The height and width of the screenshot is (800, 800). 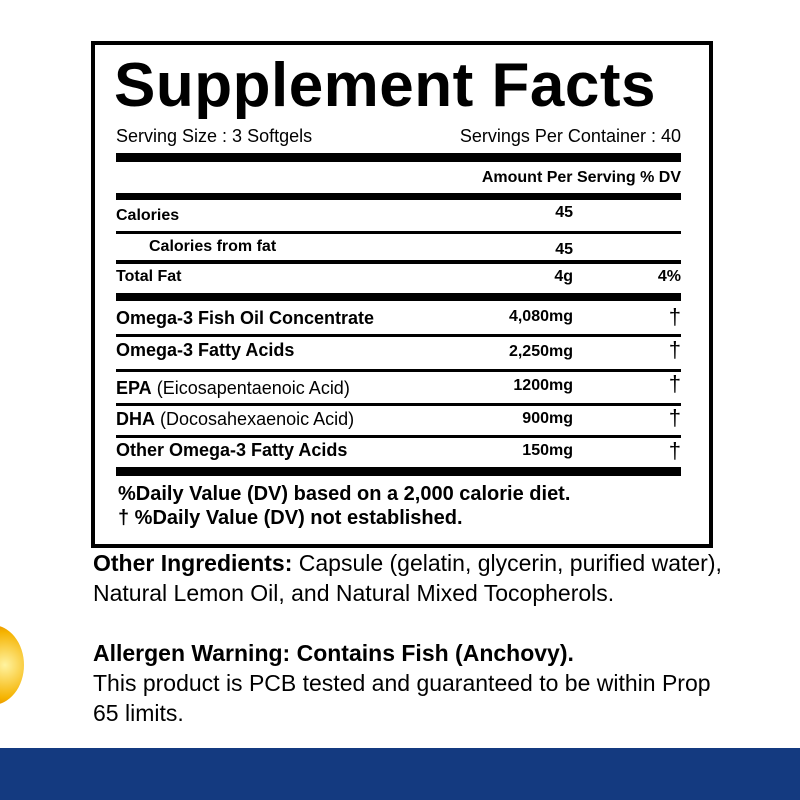 I want to click on row-sublabel: (Docosahexaenoic Acid), so click(x=257, y=419).